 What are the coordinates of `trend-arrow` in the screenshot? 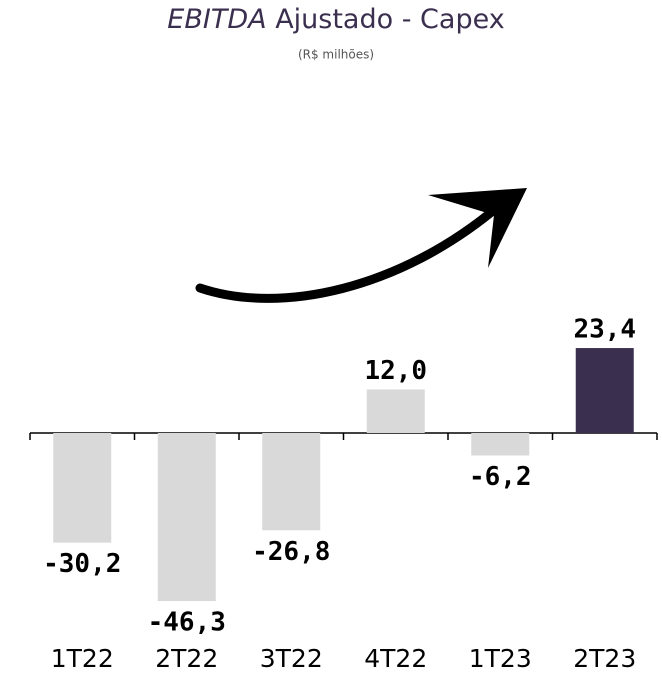 It's located at (361, 245).